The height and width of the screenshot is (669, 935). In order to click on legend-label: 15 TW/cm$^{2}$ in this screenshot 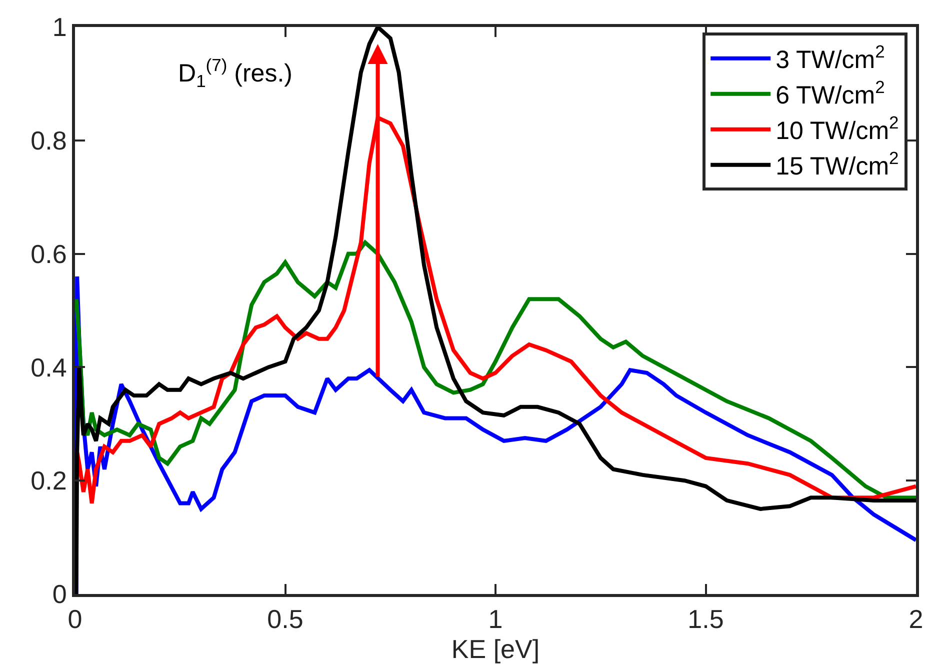, I will do `click(837, 164)`.